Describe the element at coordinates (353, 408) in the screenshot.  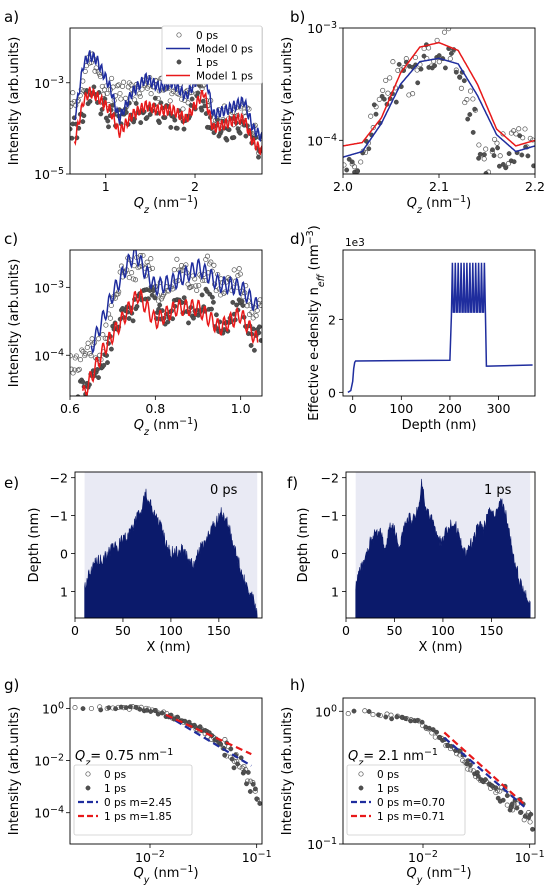
I see `x-tick-label: 0` at that location.